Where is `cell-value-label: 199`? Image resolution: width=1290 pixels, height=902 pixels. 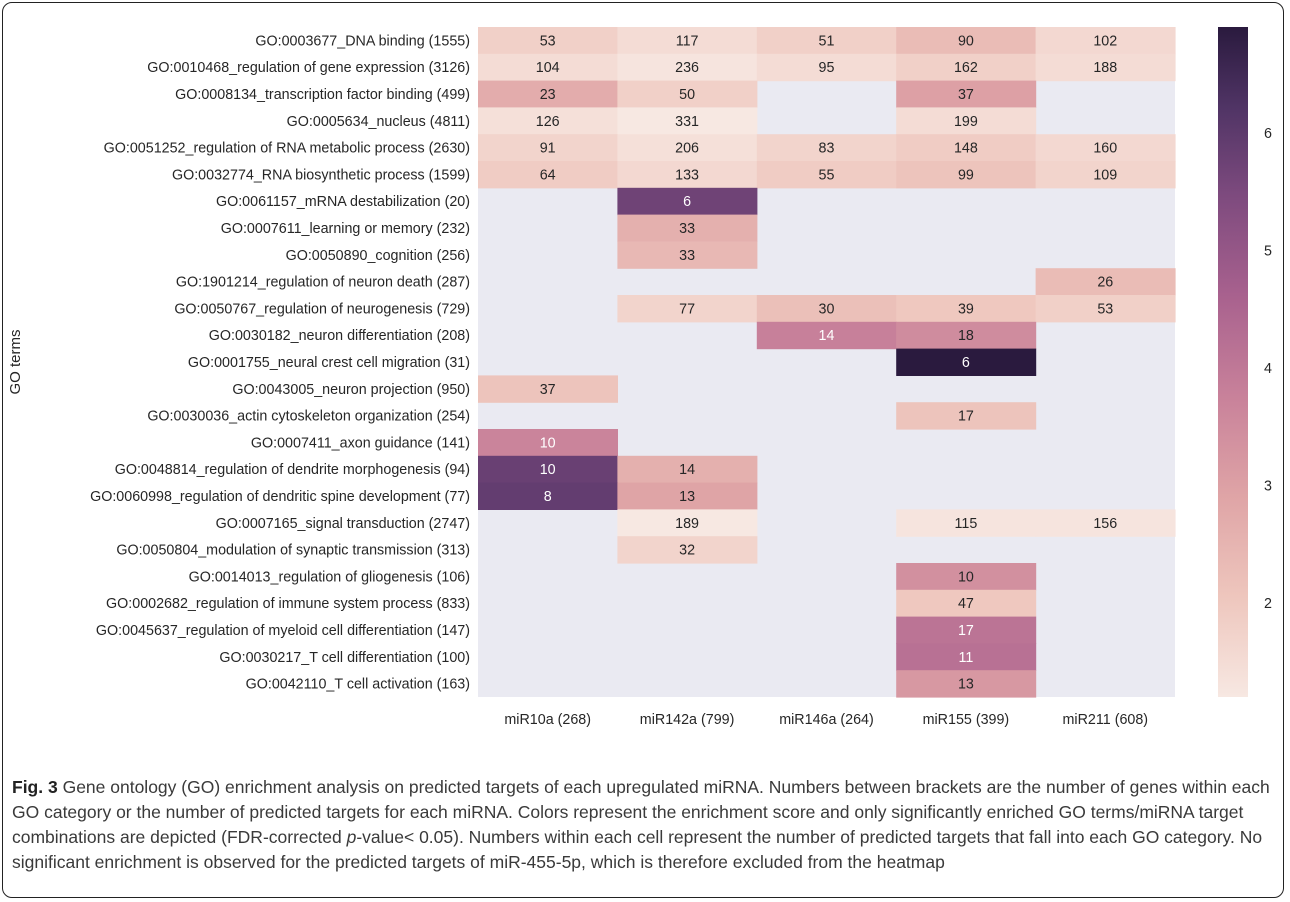 cell-value-label: 199 is located at coordinates (966, 122).